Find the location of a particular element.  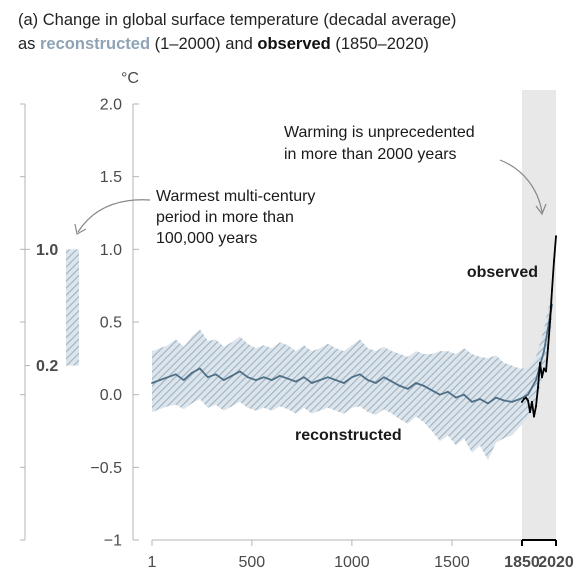

y-tick-label: 0.0 is located at coordinates (111, 395).